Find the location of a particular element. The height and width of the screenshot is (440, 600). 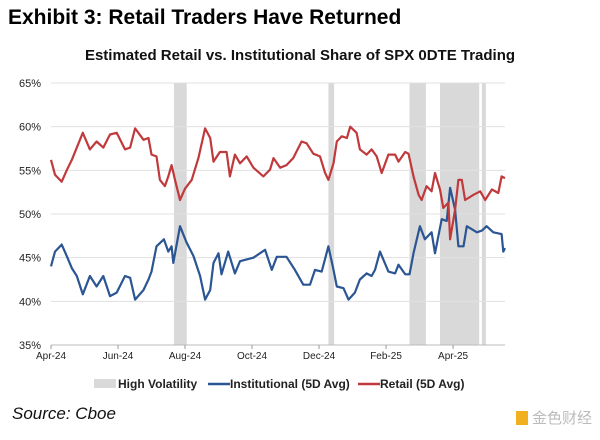

y-tick-label: 55% is located at coordinates (30, 171).